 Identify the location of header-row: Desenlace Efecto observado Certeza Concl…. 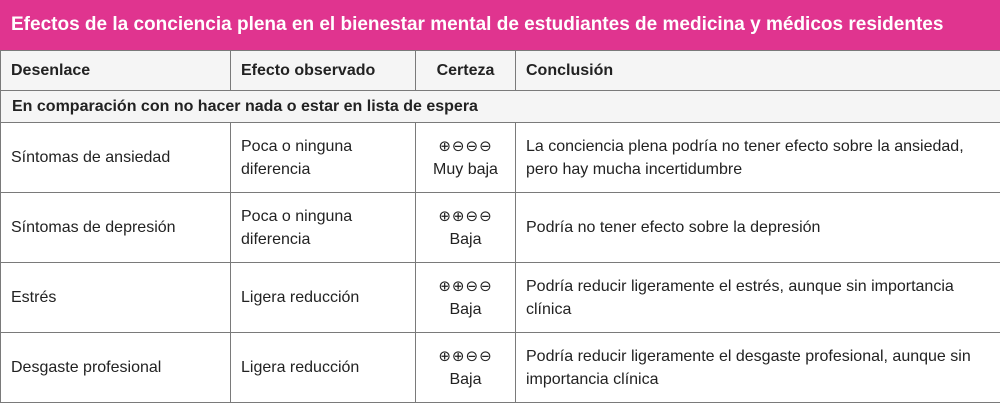
(500, 70).